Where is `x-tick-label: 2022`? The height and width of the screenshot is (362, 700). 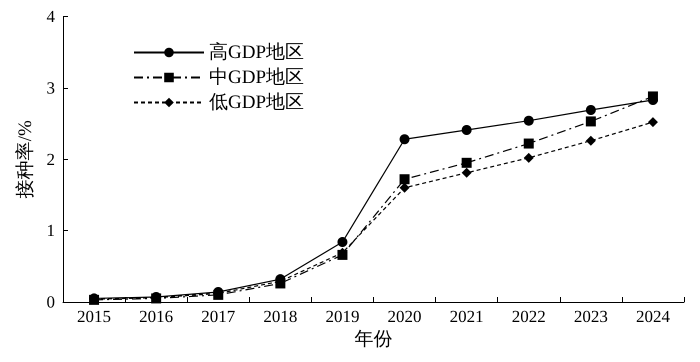 x-tick-label: 2022 is located at coordinates (529, 316).